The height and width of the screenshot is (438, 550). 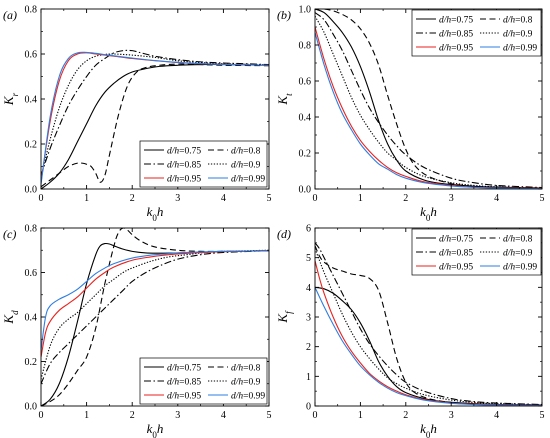 What do you see at coordinates (308, 318) in the screenshot?
I see `y-tick-label: 3` at bounding box center [308, 318].